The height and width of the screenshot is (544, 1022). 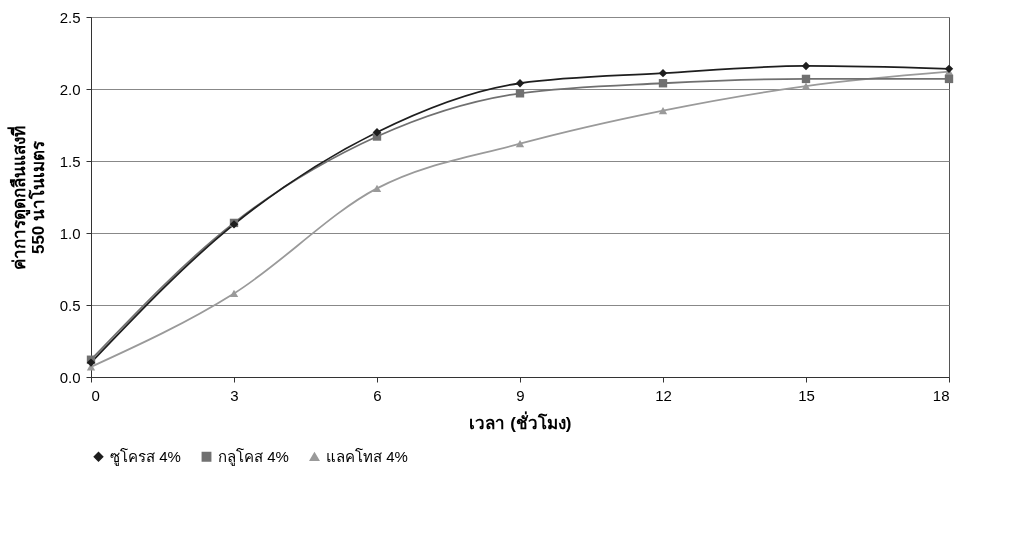 I want to click on y-axis-title: ค่าการดูดกลืนแสงที่ 550 นาโนเมตร, so click(x=27, y=197).